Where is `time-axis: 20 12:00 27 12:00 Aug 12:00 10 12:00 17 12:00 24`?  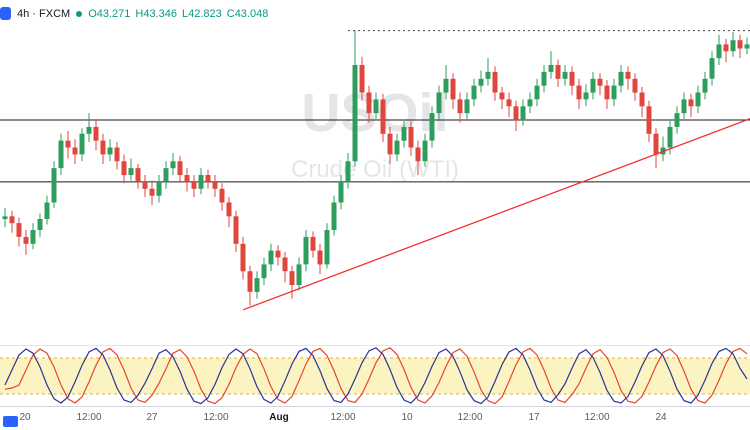 time-axis: 20 12:00 27 12:00 Aug 12:00 10 12:00 17 12:00 24 is located at coordinates (375, 418).